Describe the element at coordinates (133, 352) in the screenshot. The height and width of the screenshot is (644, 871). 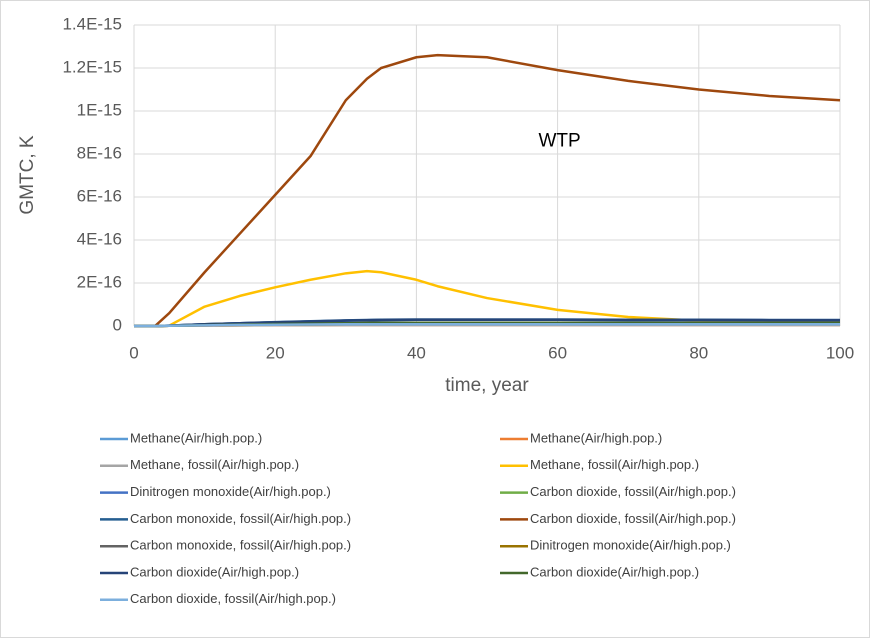
I see `x-tick-label: 0` at that location.